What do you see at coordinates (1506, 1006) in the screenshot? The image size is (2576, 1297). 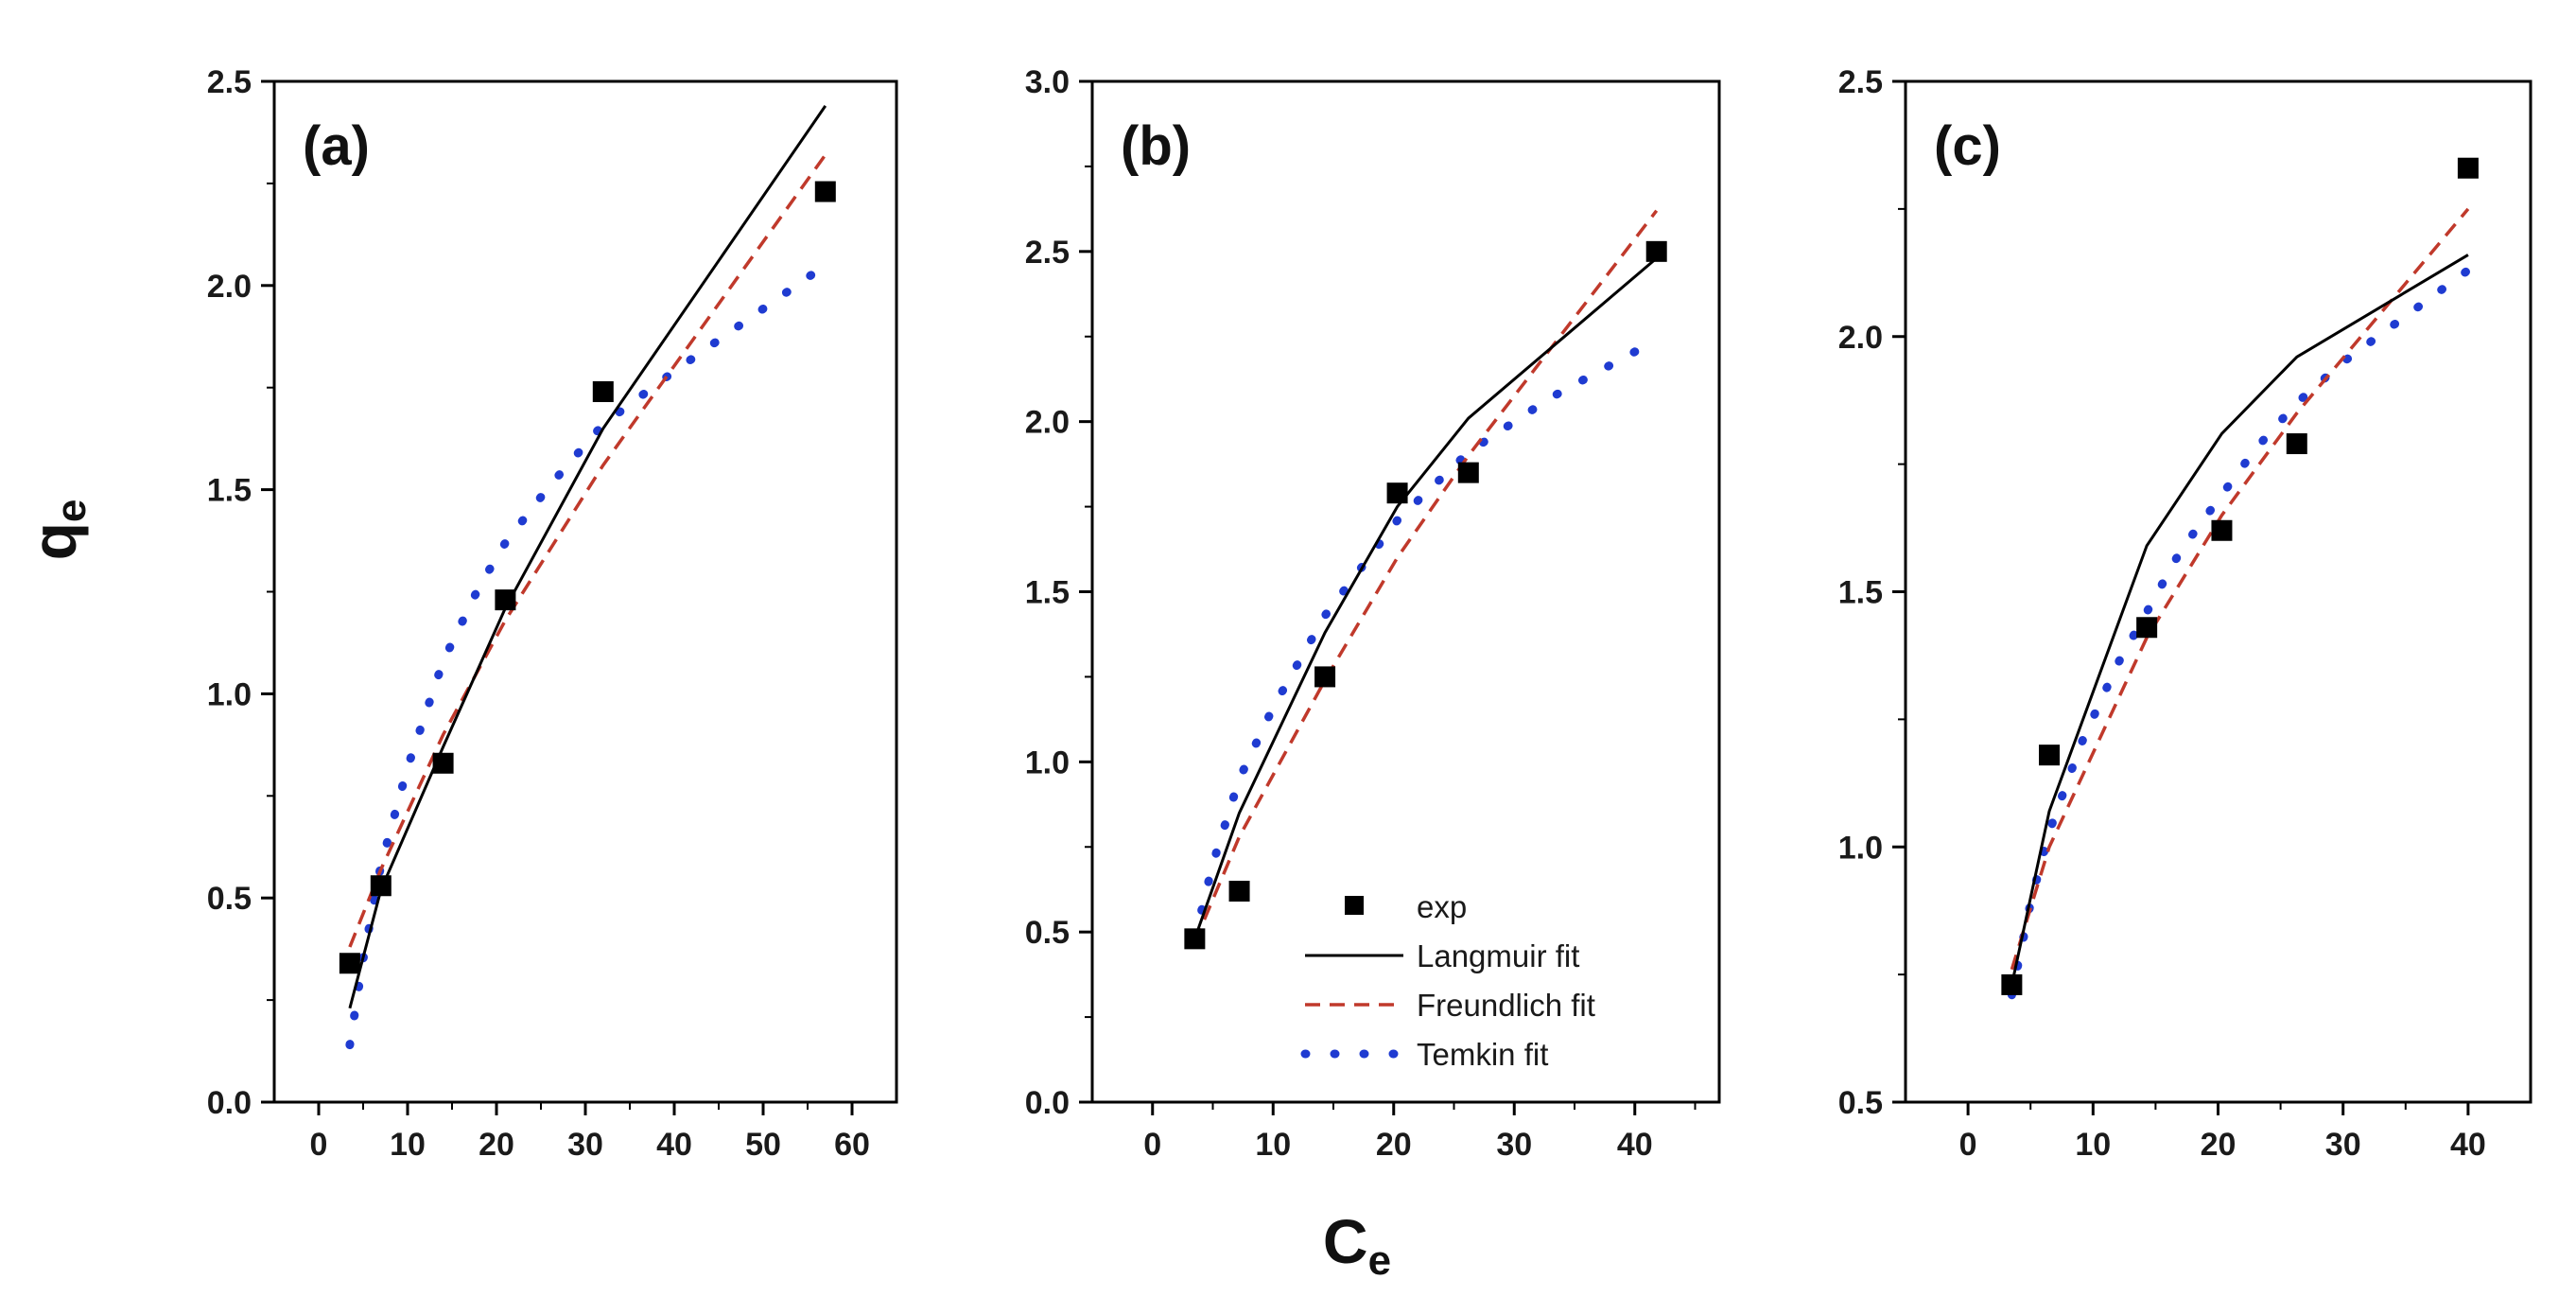 I see `legend-label: Freundlich fit` at bounding box center [1506, 1006].